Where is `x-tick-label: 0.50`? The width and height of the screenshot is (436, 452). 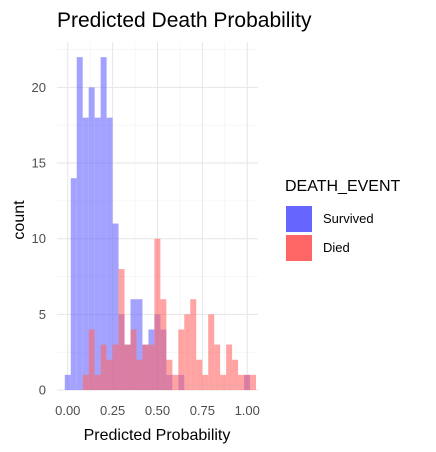
x-tick-label: 0.50 is located at coordinates (157, 410).